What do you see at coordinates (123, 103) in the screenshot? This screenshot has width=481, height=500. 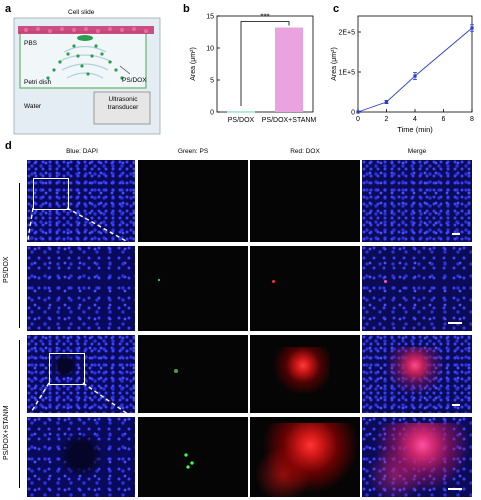 I see `transducer-label: Ultrasonic transducer` at bounding box center [123, 103].